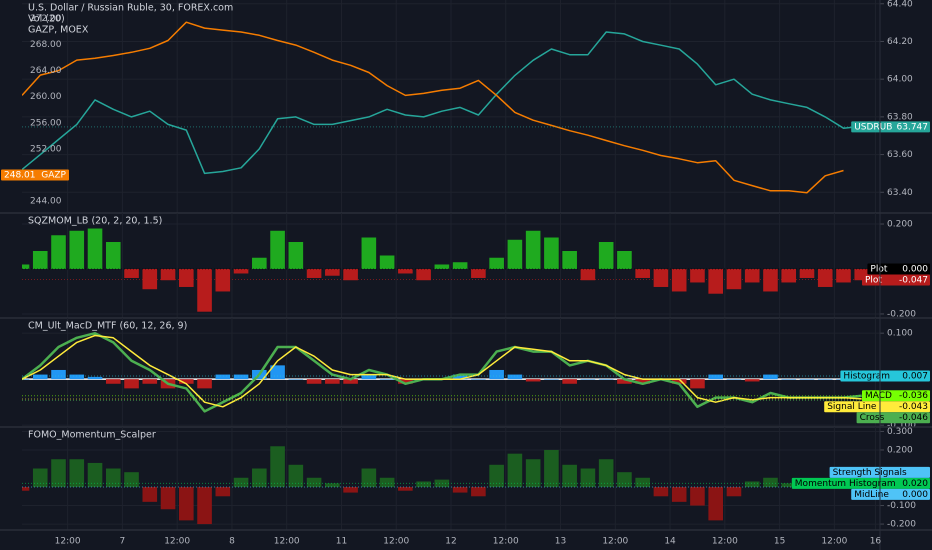 The width and height of the screenshot is (932, 550). What do you see at coordinates (873, 127) in the screenshot?
I see `badge-name: USDRUB` at bounding box center [873, 127].